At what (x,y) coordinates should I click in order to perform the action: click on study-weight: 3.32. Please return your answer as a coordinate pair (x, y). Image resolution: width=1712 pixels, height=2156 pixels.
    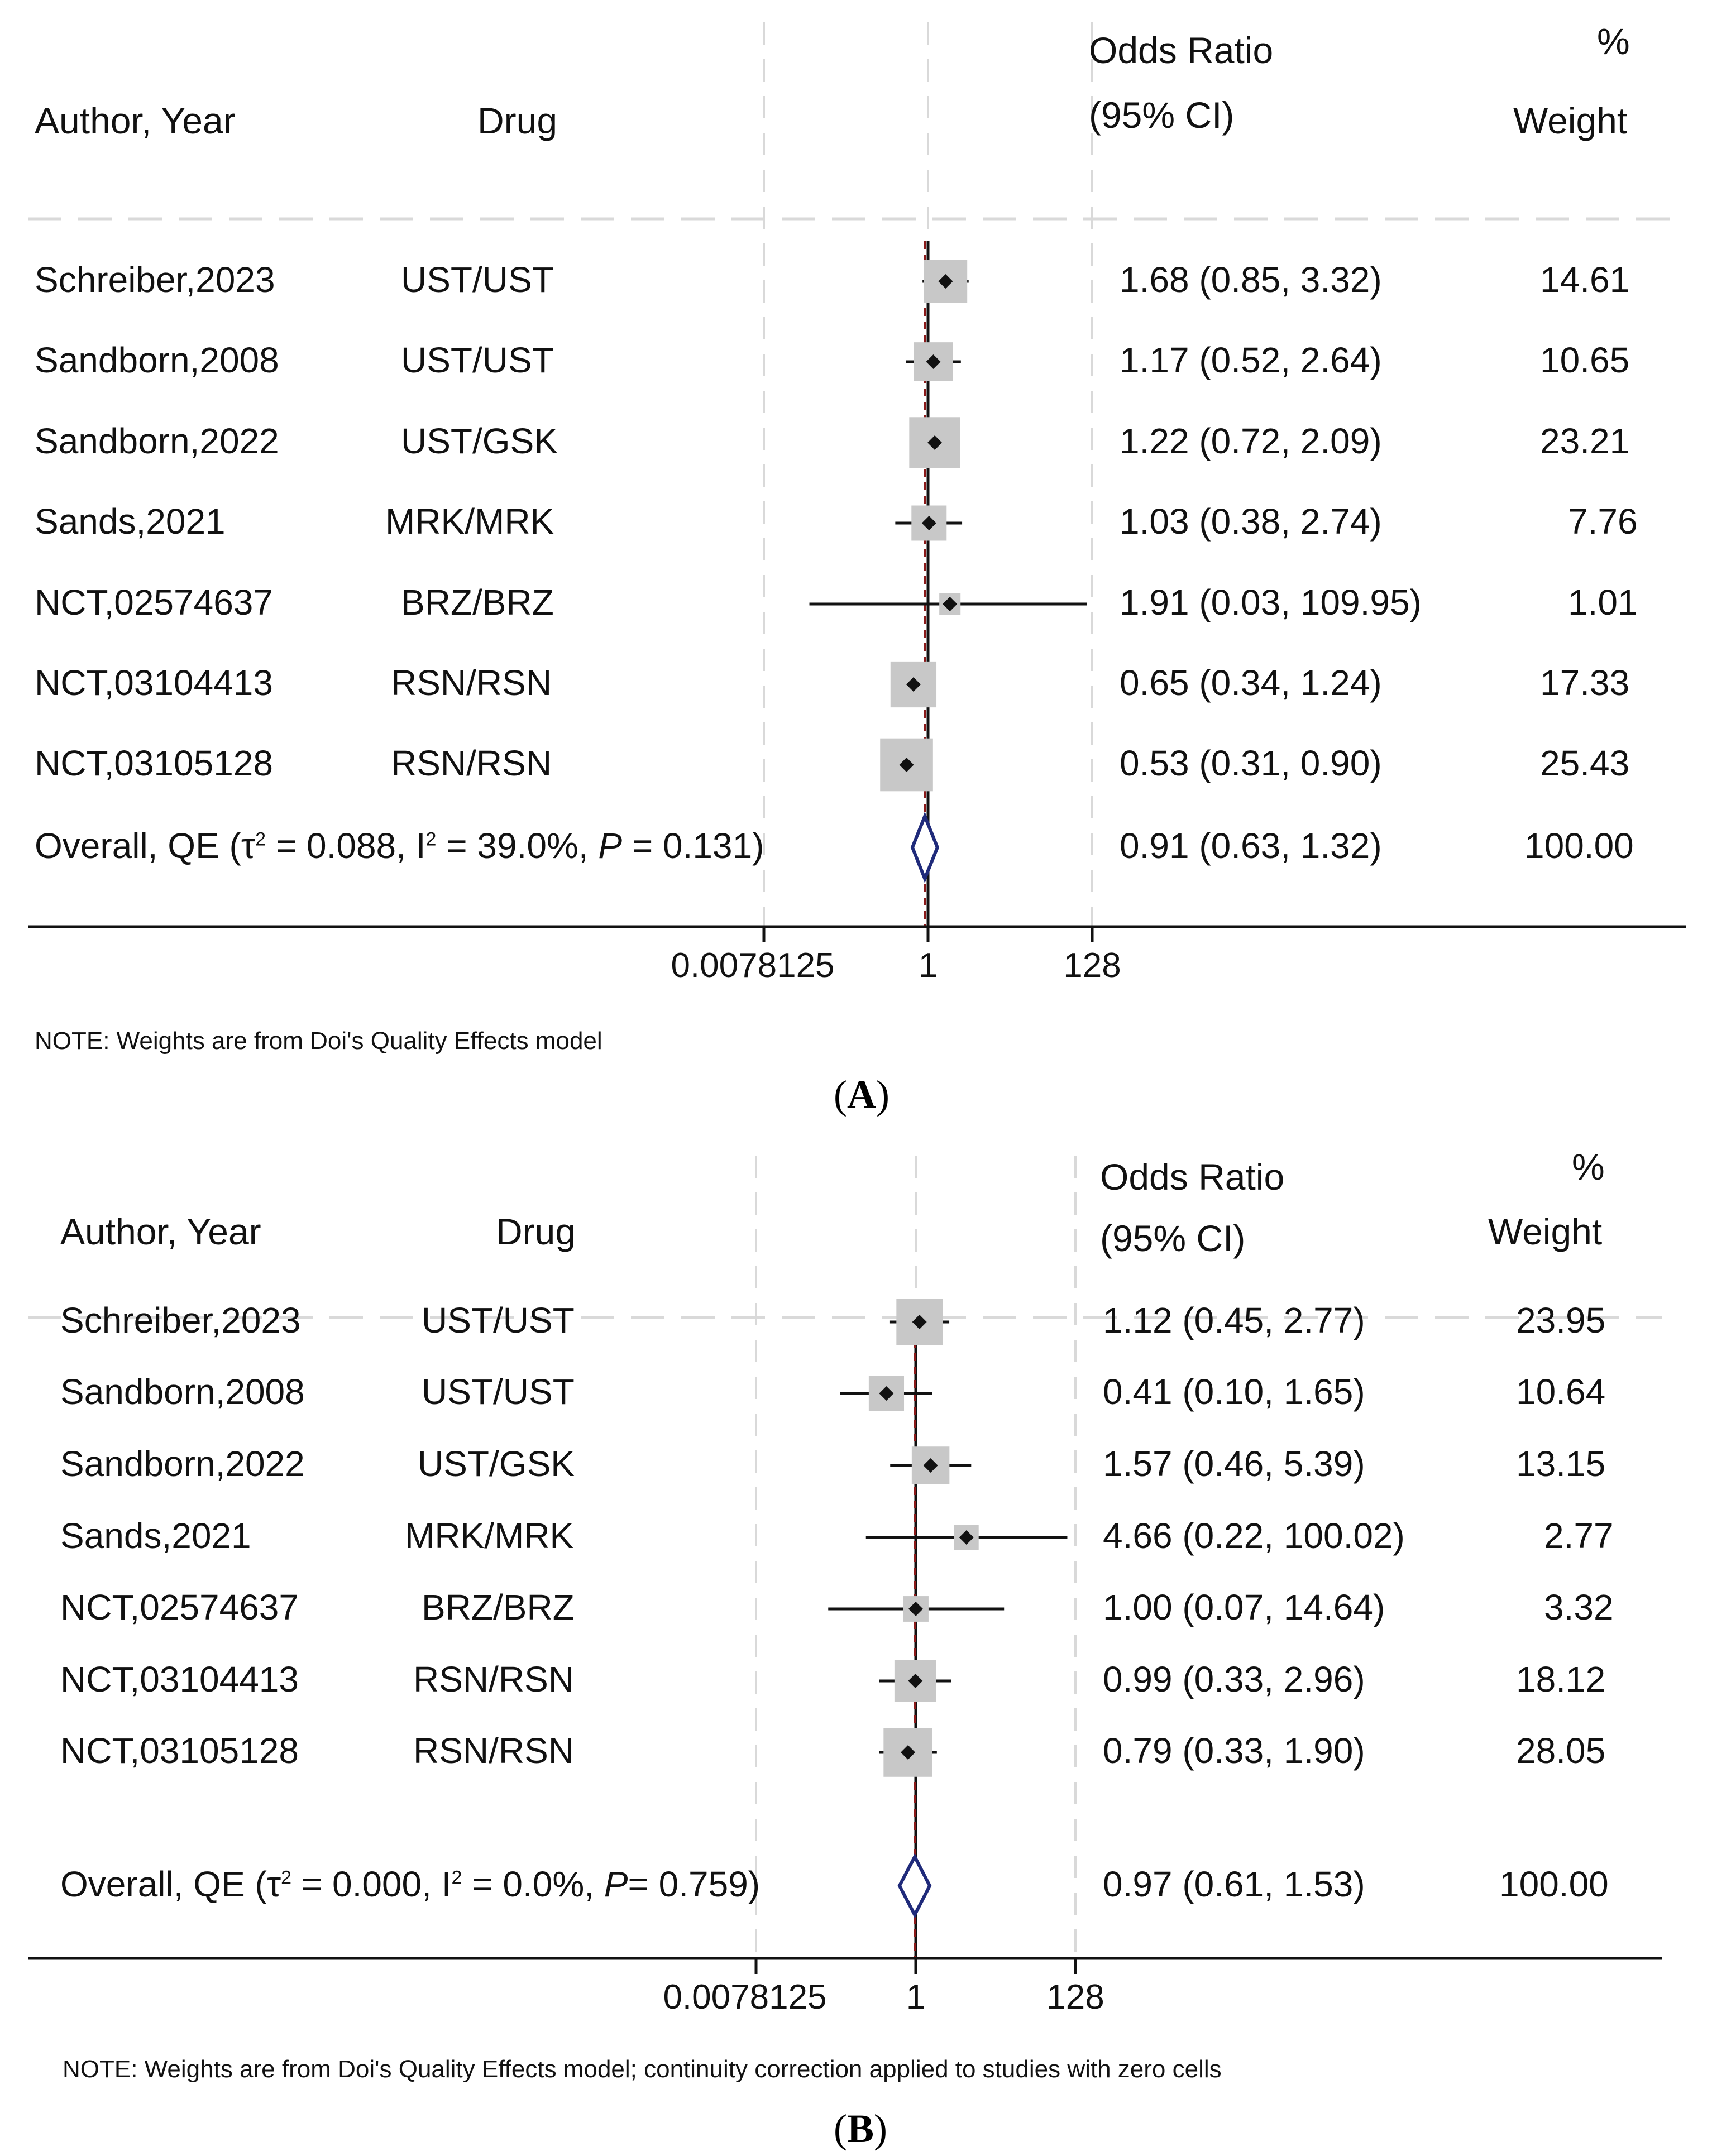
    Looking at the image, I should click on (1579, 1607).